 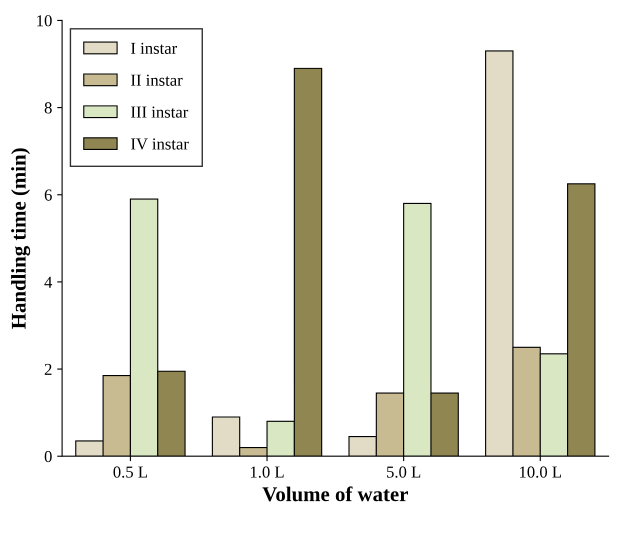 I want to click on y-axis-title: Handling time (min), so click(x=20, y=238).